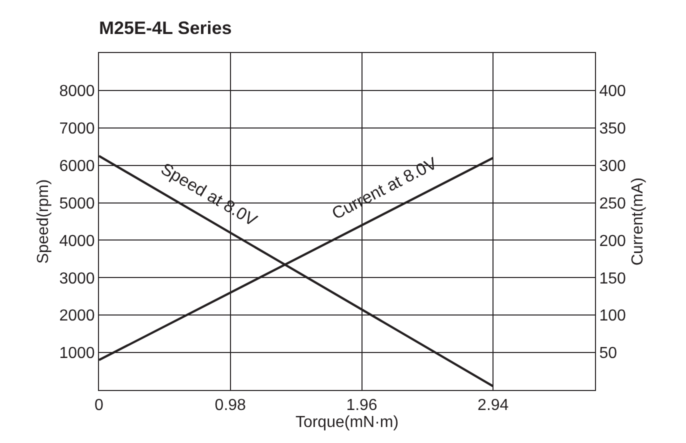 Image resolution: width=686 pixels, height=443 pixels. I want to click on x-tick-label: 2.94, so click(493, 405).